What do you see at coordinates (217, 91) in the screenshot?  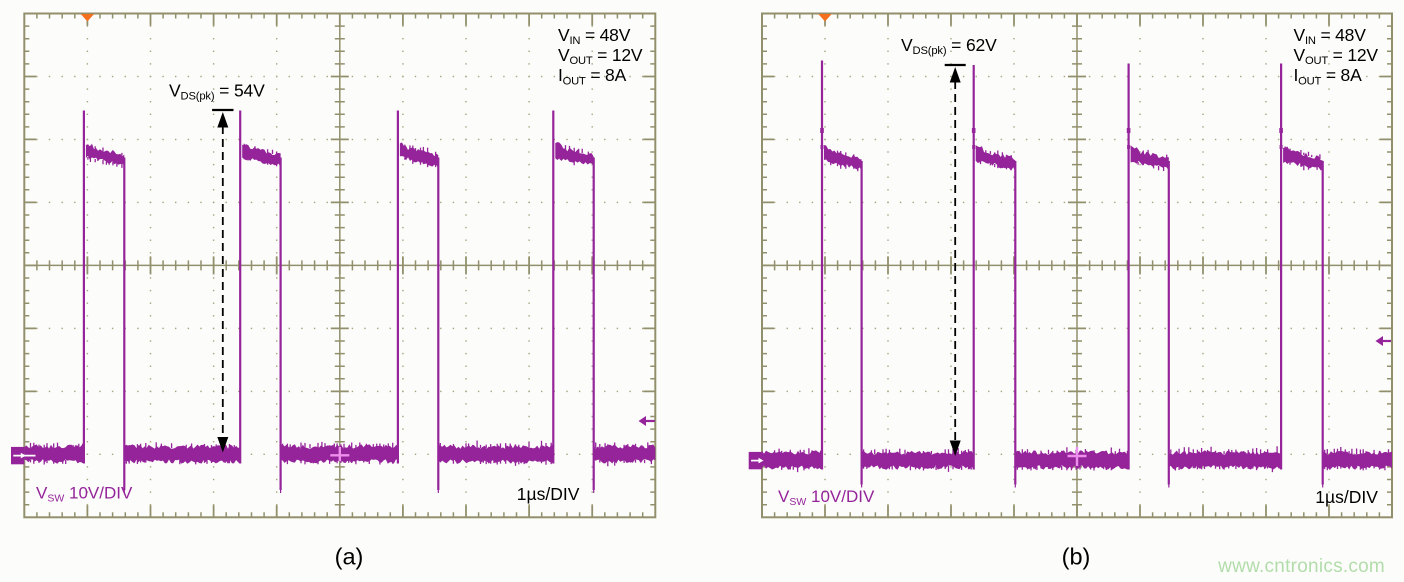 I see `svg-text: VDS(pk) = 54V` at bounding box center [217, 91].